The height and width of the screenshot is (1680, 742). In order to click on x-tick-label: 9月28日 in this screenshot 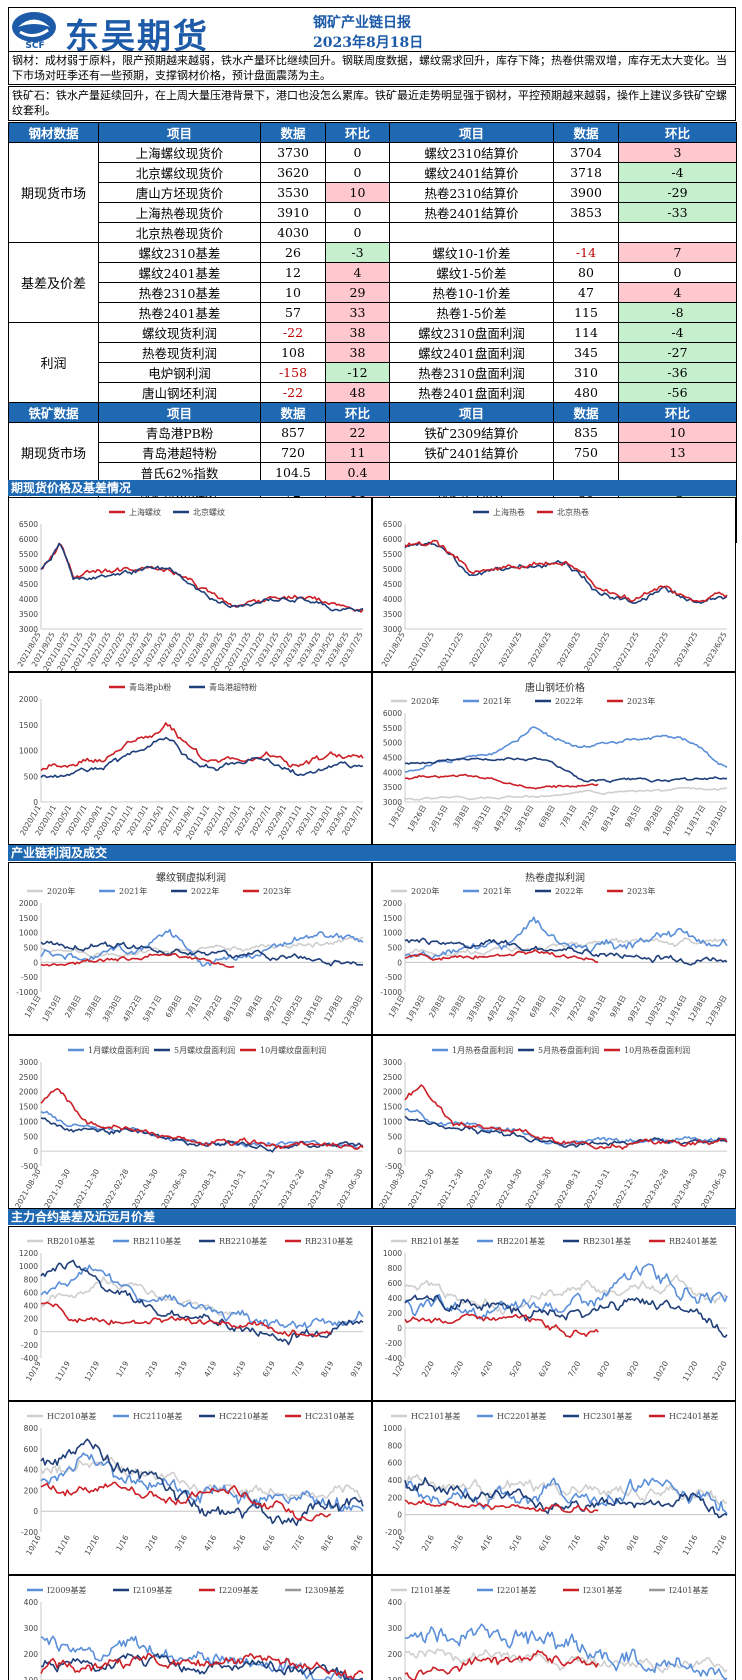, I will do `click(653, 819)`.